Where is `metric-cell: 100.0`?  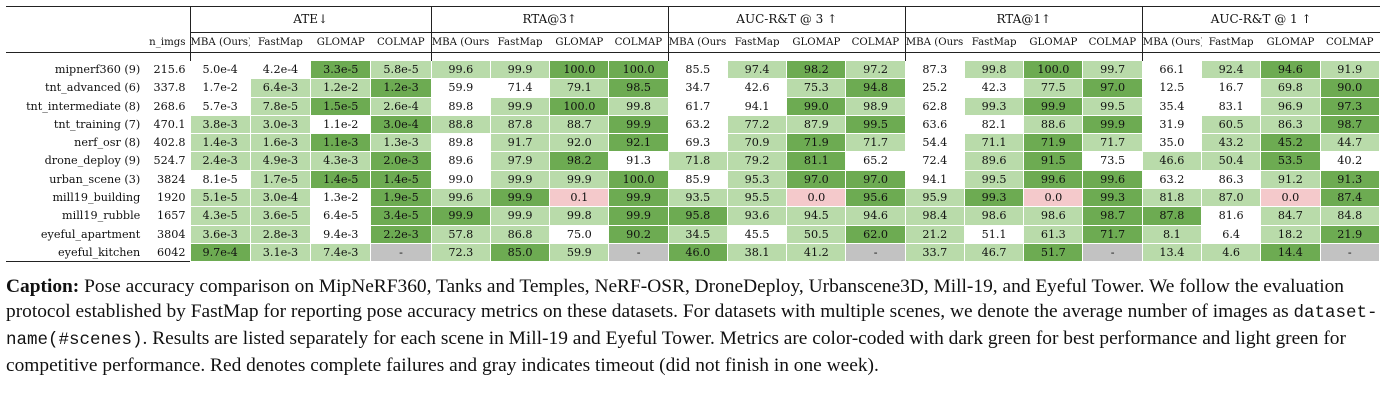 metric-cell: 100.0 is located at coordinates (638, 179).